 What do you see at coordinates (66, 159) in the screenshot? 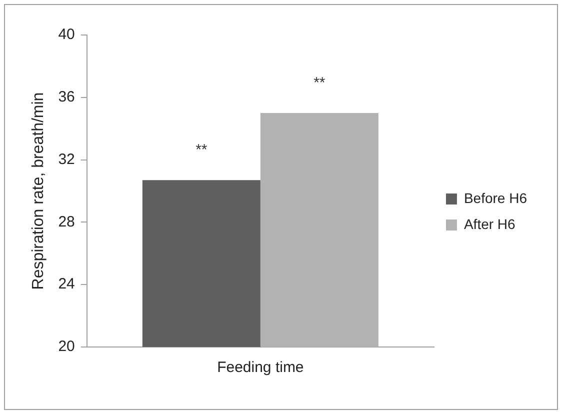
I see `y-tick-label: 32` at bounding box center [66, 159].